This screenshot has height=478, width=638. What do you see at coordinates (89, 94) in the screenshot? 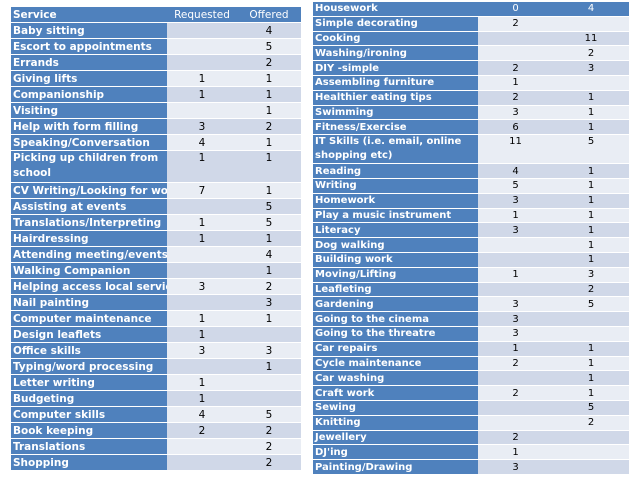
I see `service-name: Companionship` at bounding box center [89, 94].